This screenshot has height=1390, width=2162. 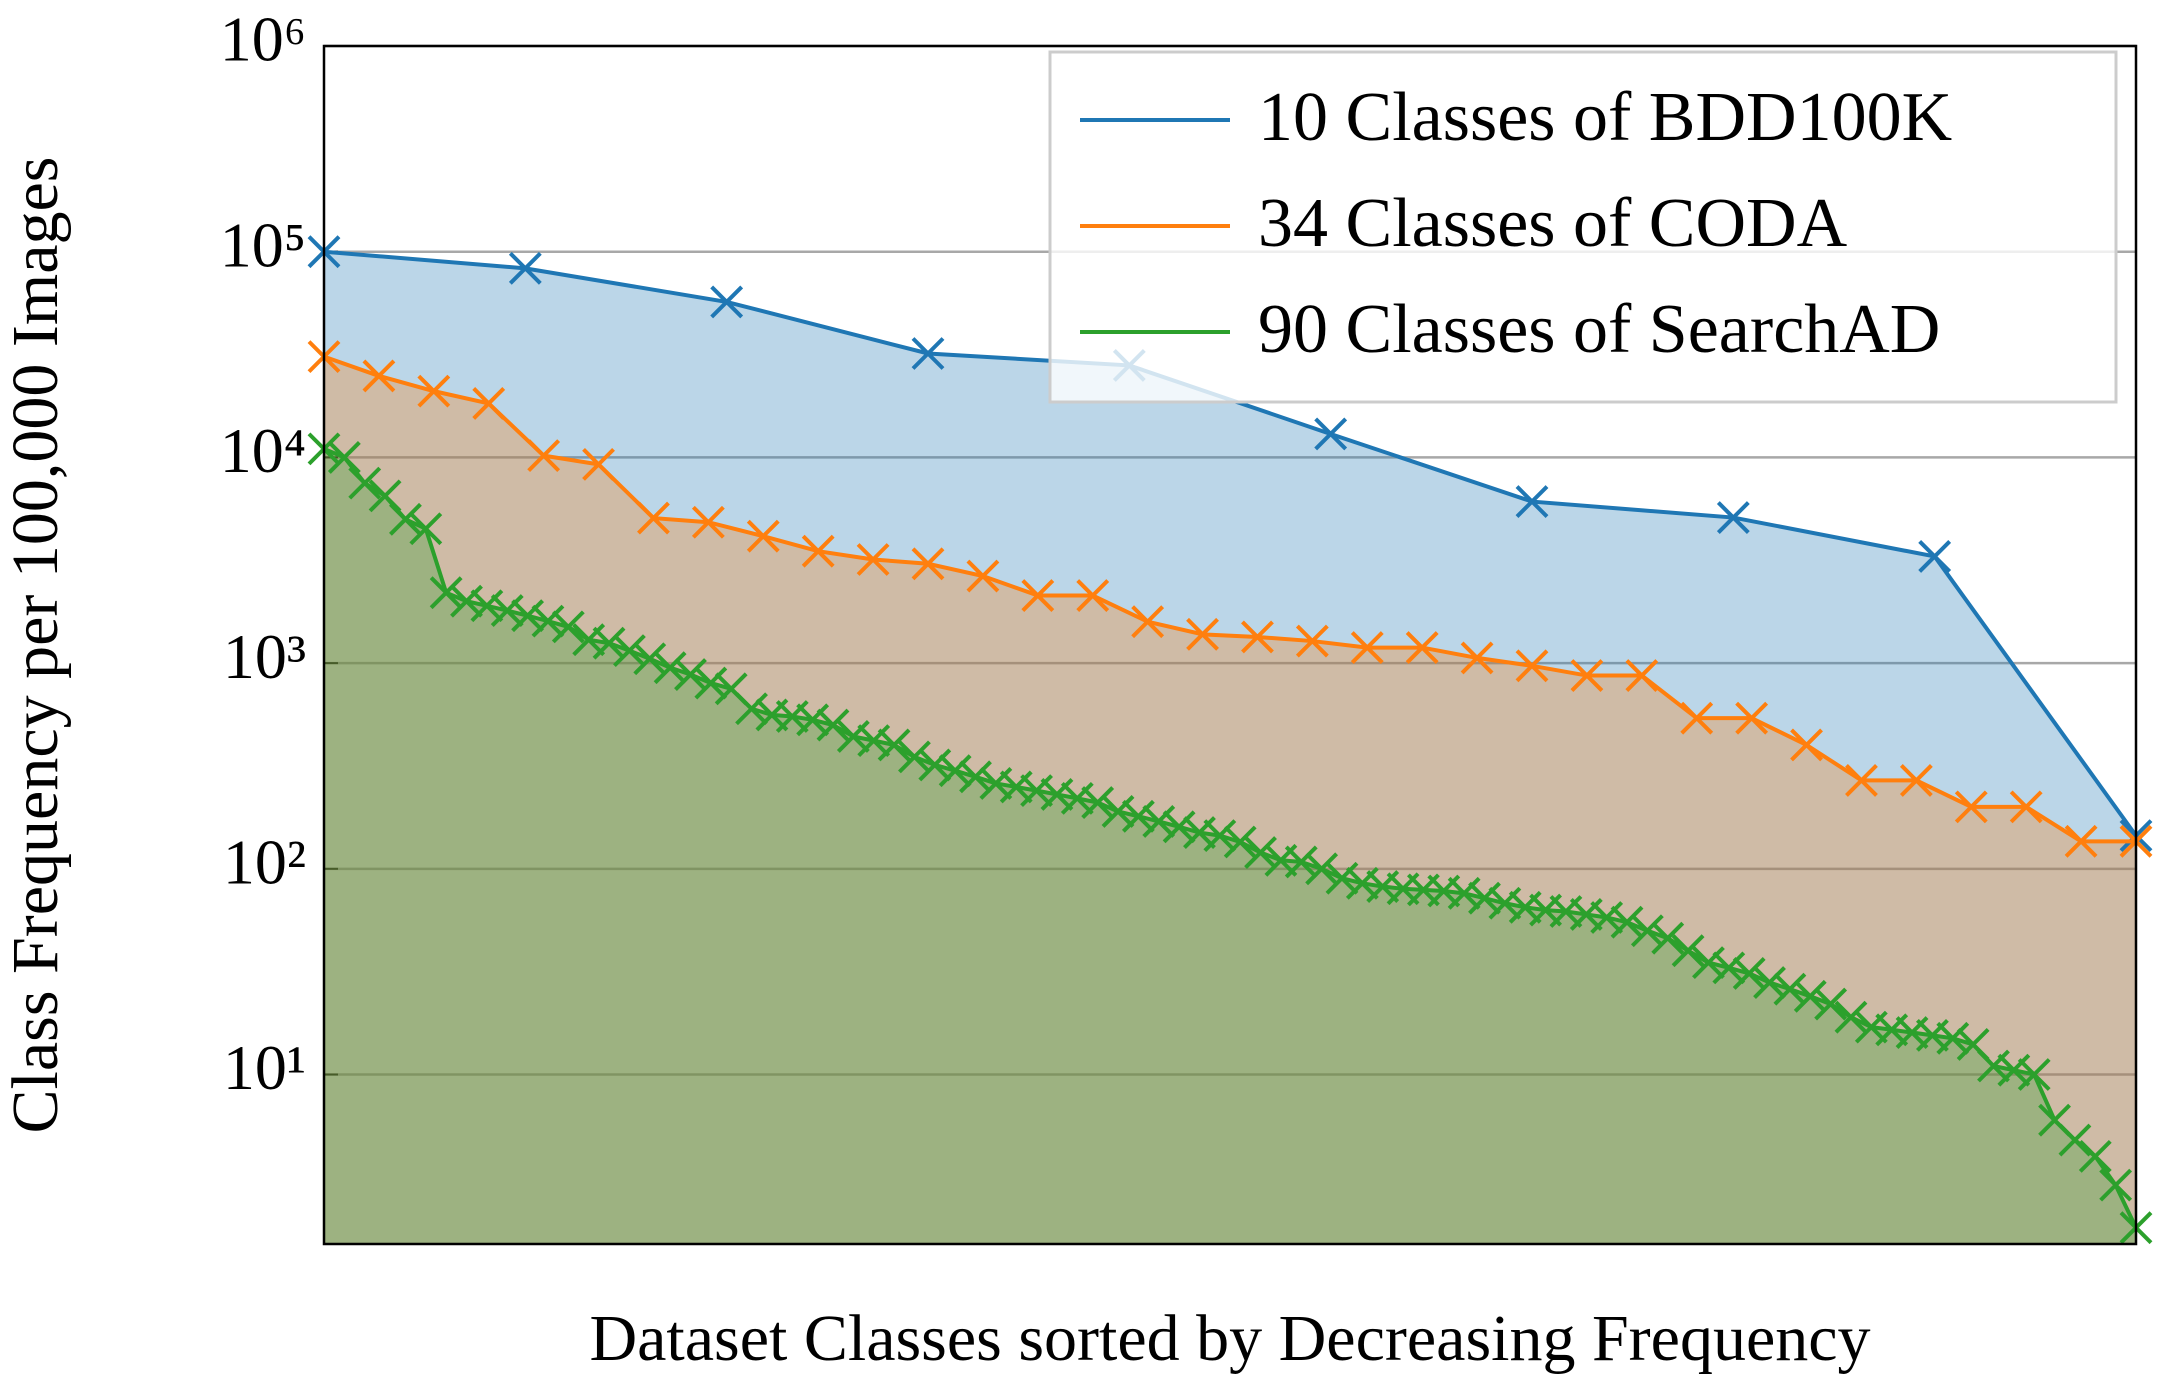 What do you see at coordinates (263, 450) in the screenshot?
I see `y-tick-label: 10⁴` at bounding box center [263, 450].